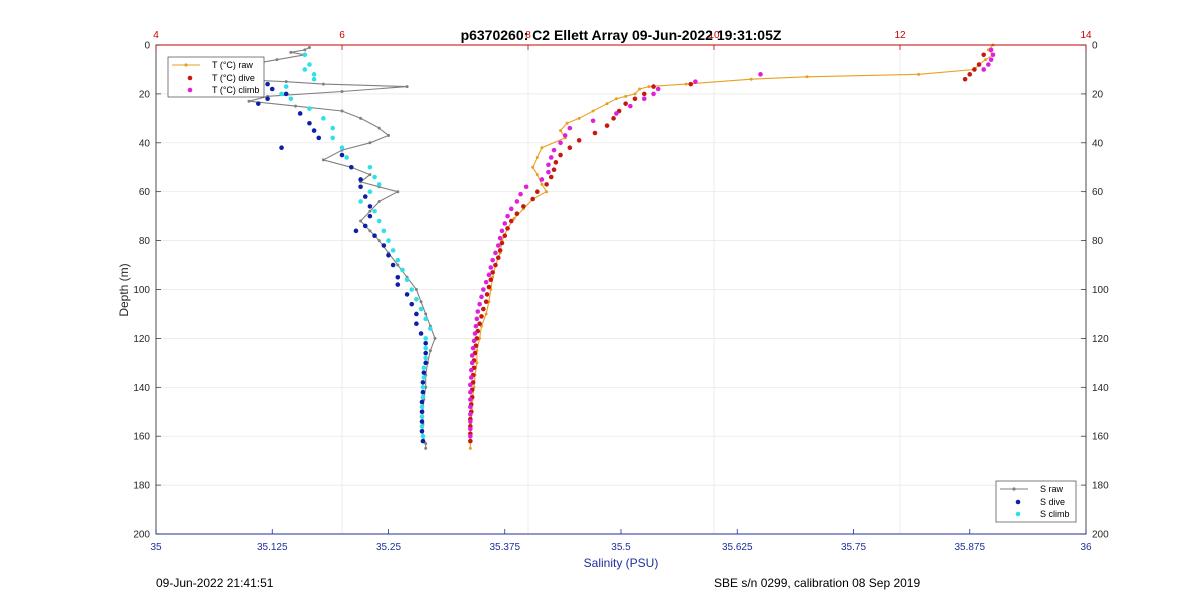 The image size is (1200, 601). What do you see at coordinates (969, 547) in the screenshot?
I see `x-bottom-tick-label: 35.875` at bounding box center [969, 547].